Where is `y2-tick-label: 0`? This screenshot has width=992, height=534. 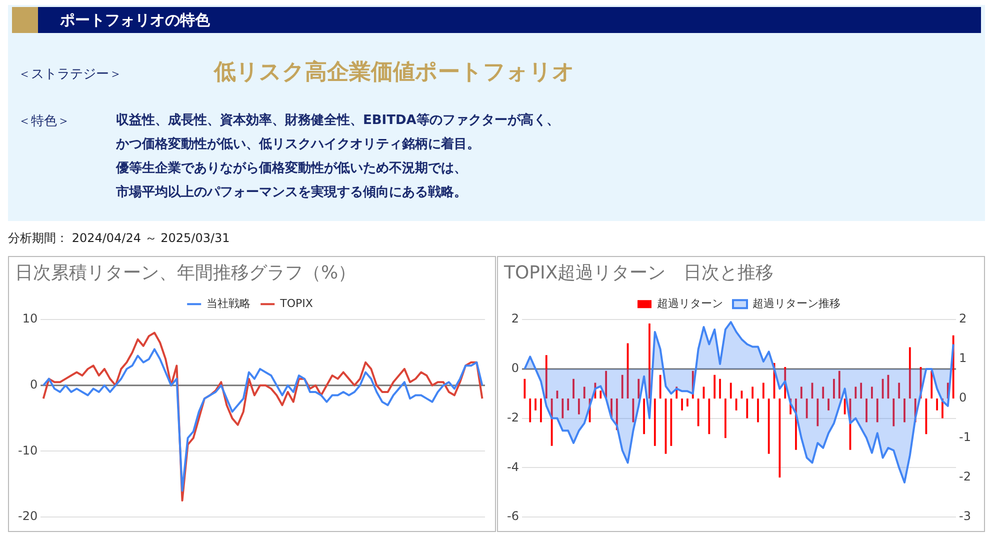
y2-tick-label: 0 is located at coordinates (963, 397).